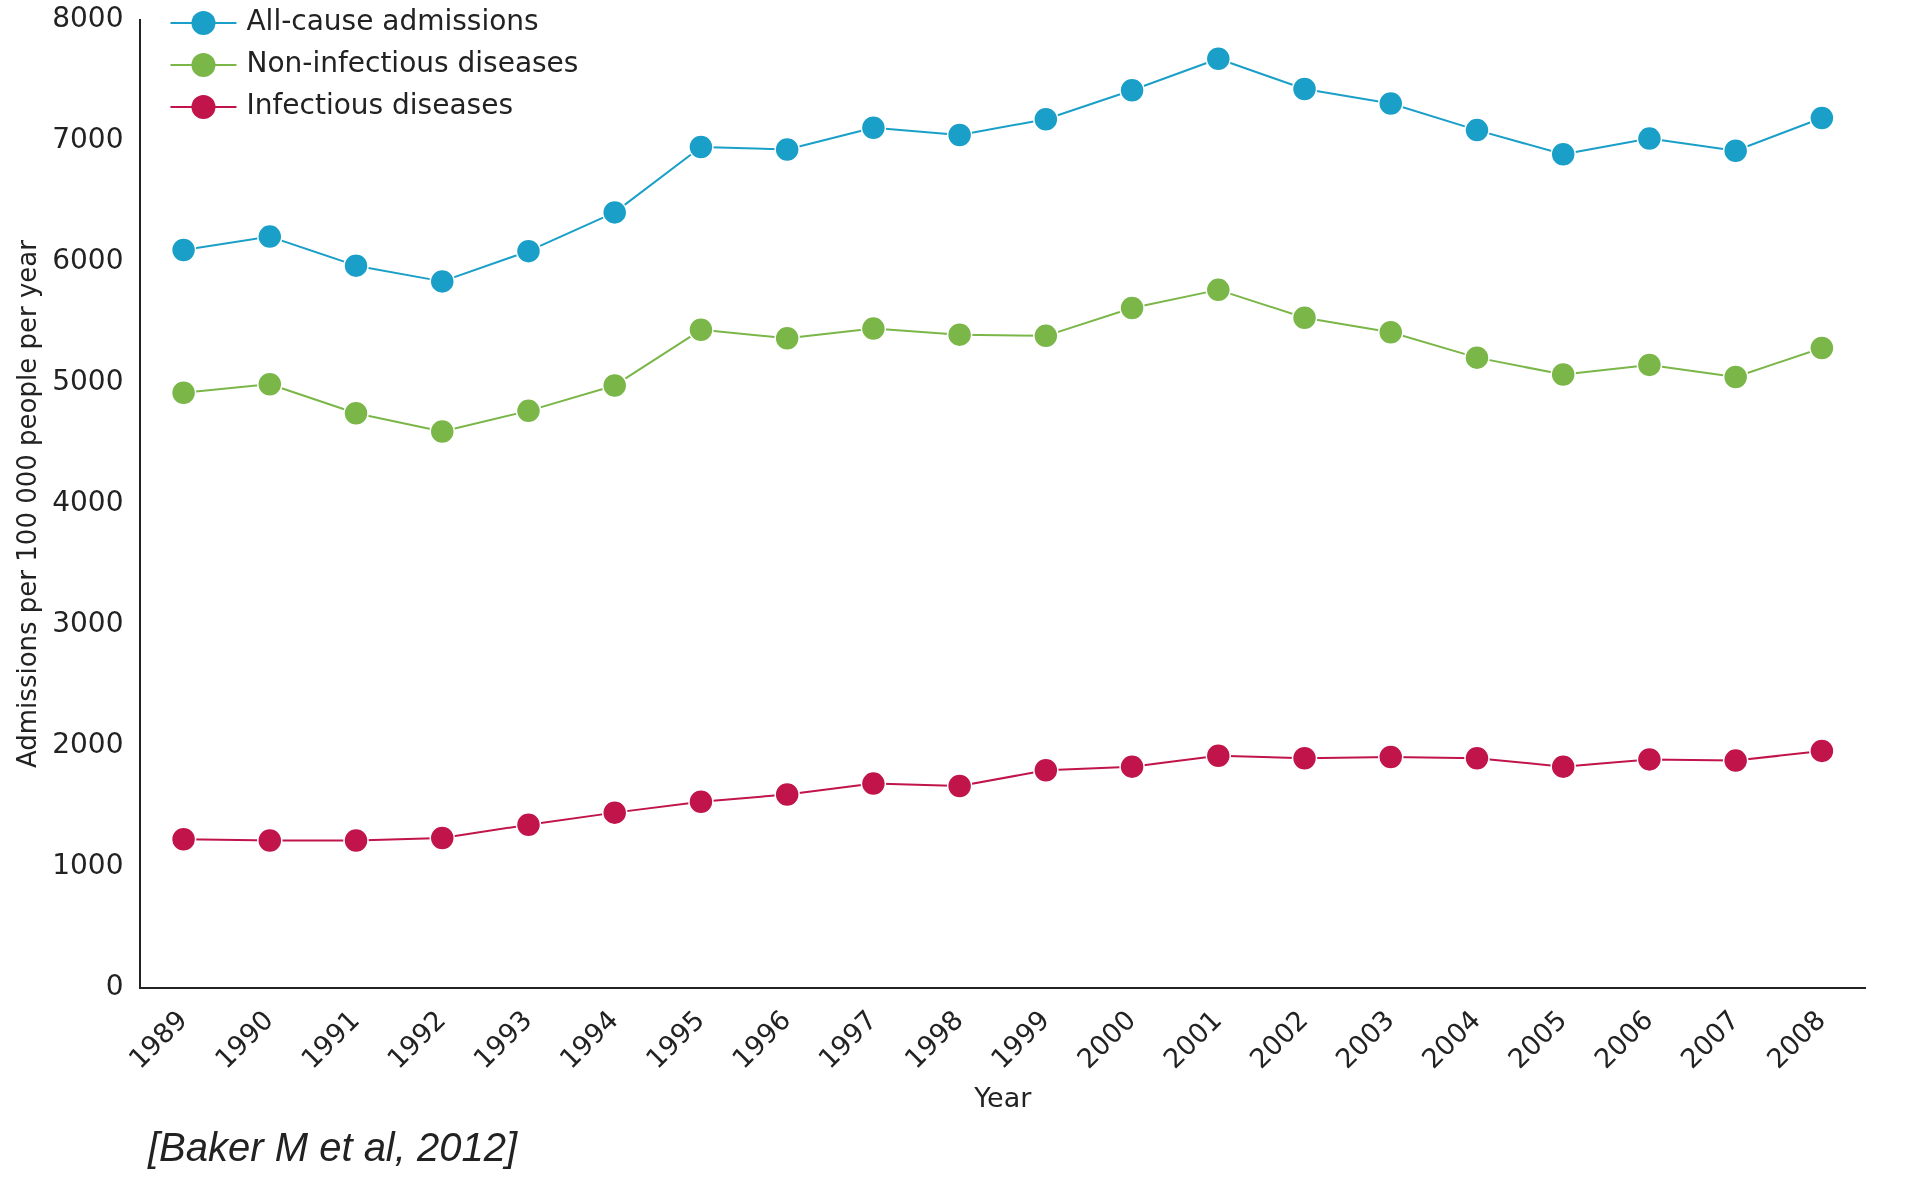 The height and width of the screenshot is (1177, 1905). What do you see at coordinates (333, 1147) in the screenshot?
I see `text: [Baker M et al, 2012]` at bounding box center [333, 1147].